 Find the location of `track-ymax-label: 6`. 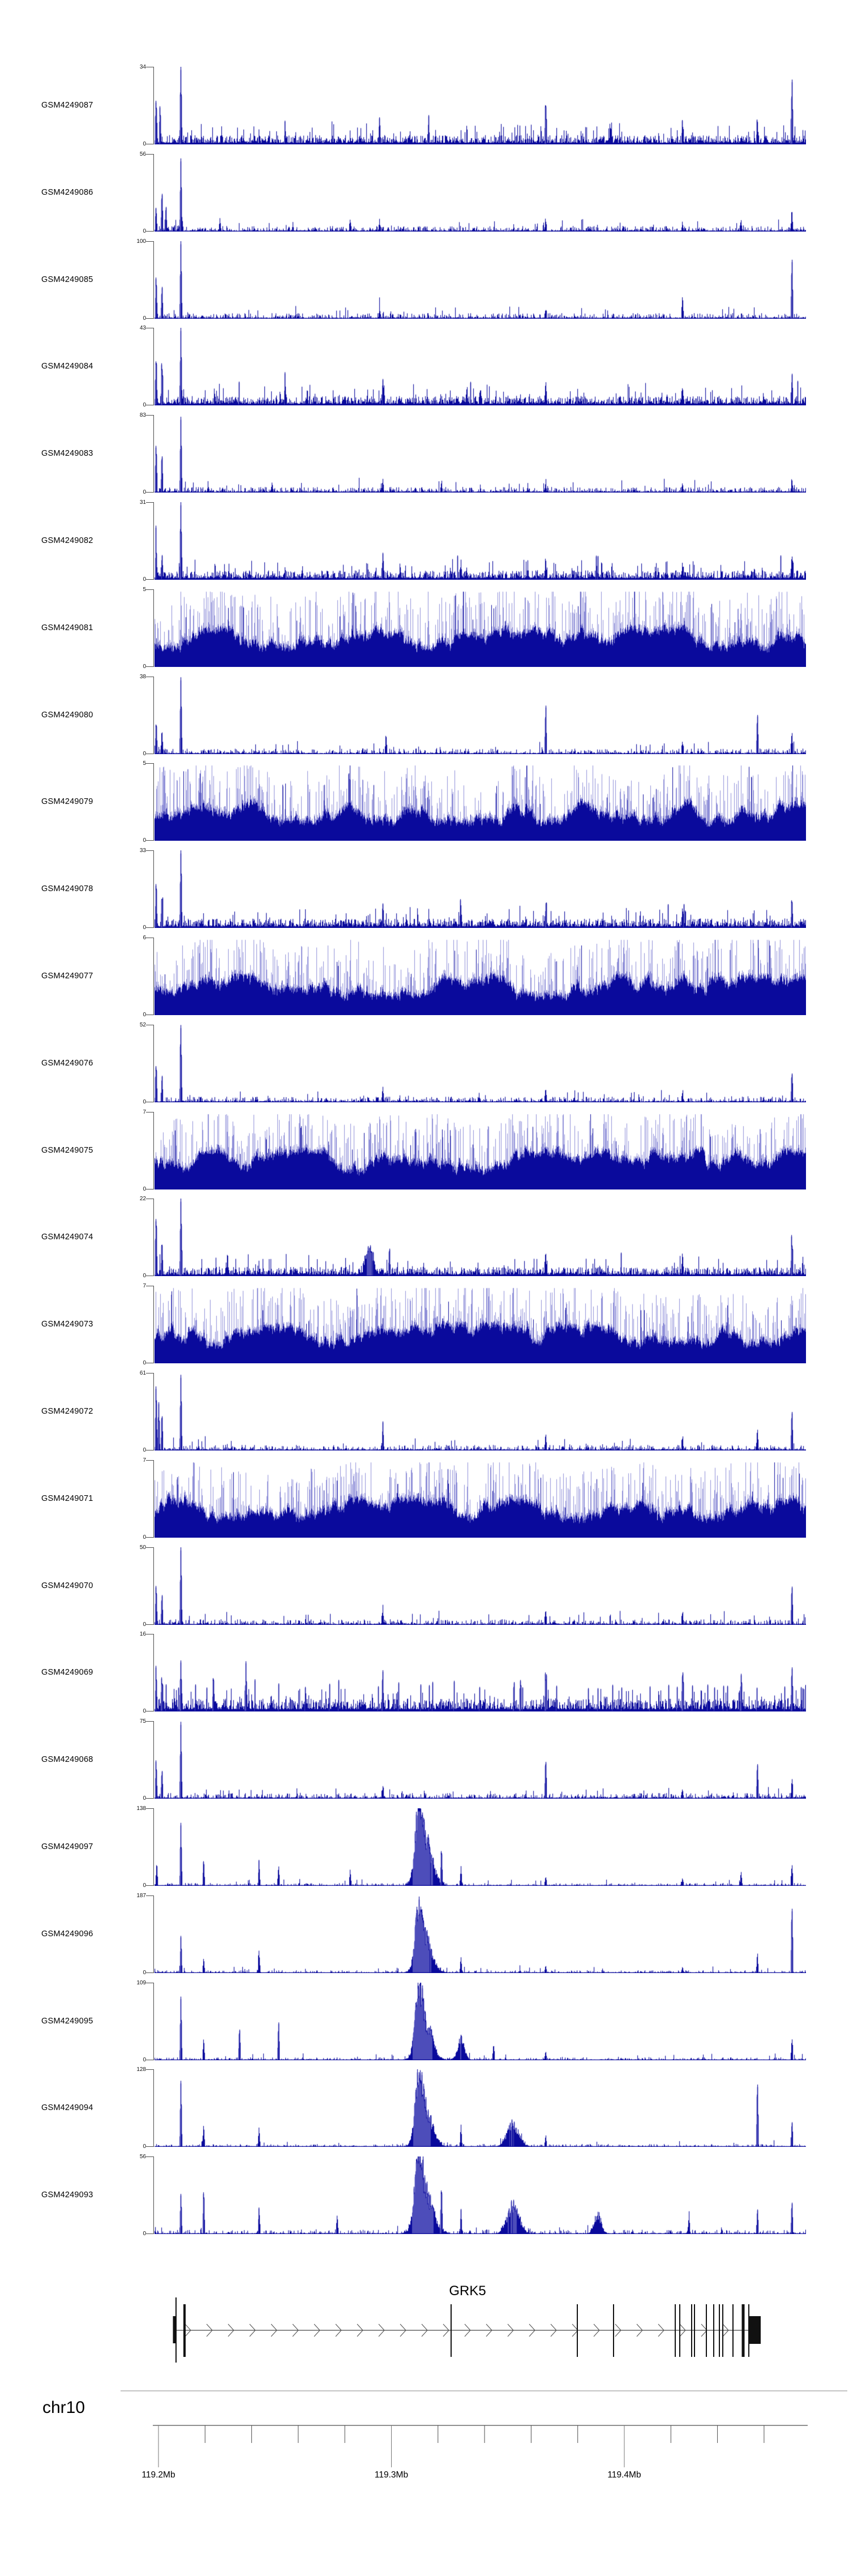

track-ymax-label: 6 is located at coordinates (144, 938).